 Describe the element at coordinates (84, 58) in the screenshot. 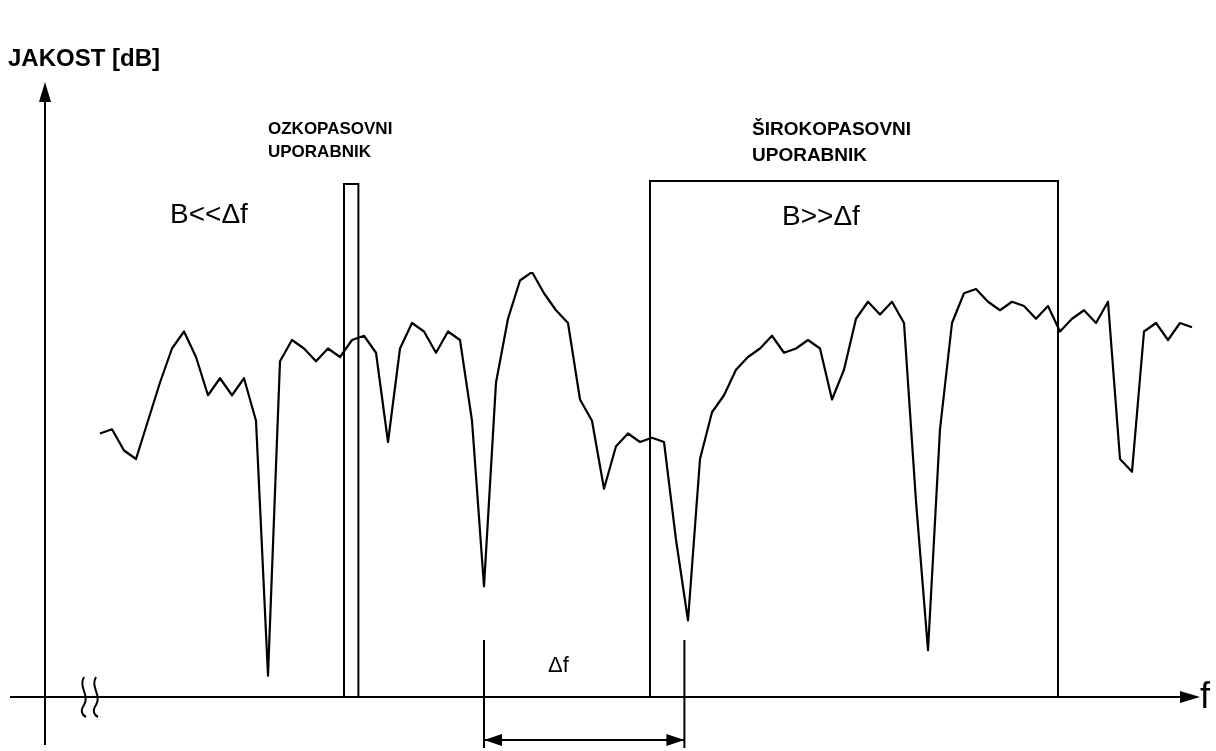

I see `text: JAKOST [dB]` at that location.